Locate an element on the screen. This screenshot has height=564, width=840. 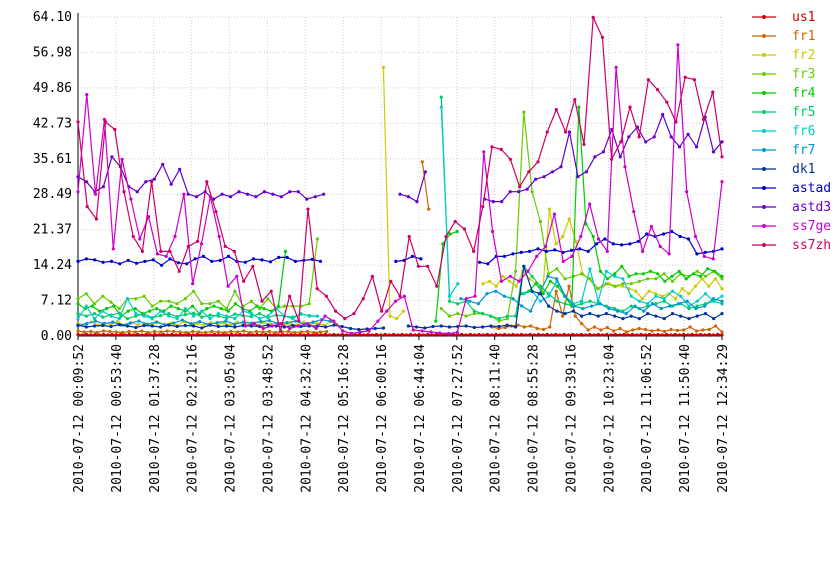
legend-label: fr4 is located at coordinates (804, 93).